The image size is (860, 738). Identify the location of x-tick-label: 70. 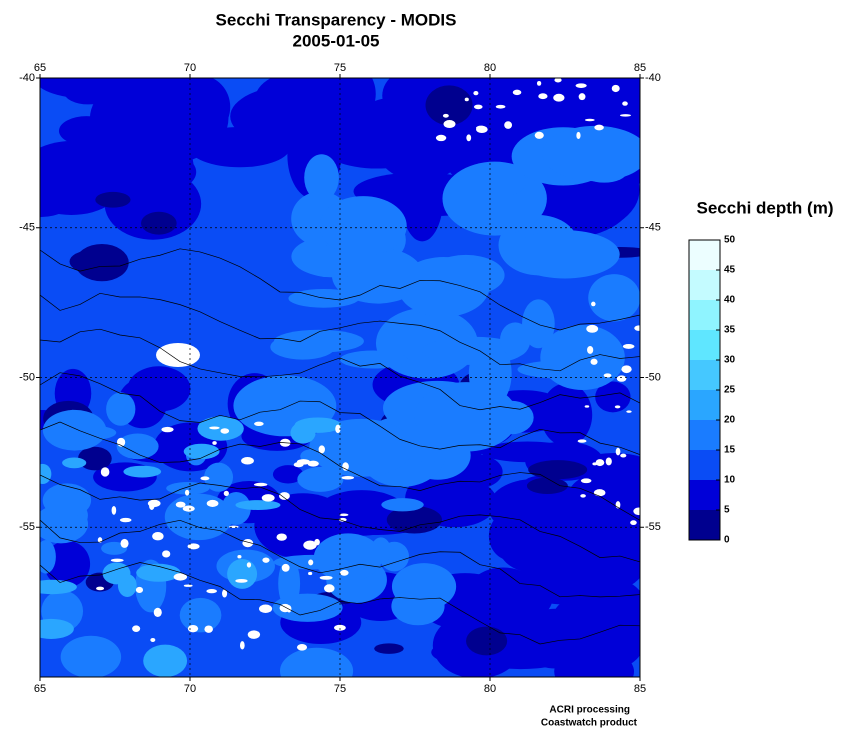
(190, 689).